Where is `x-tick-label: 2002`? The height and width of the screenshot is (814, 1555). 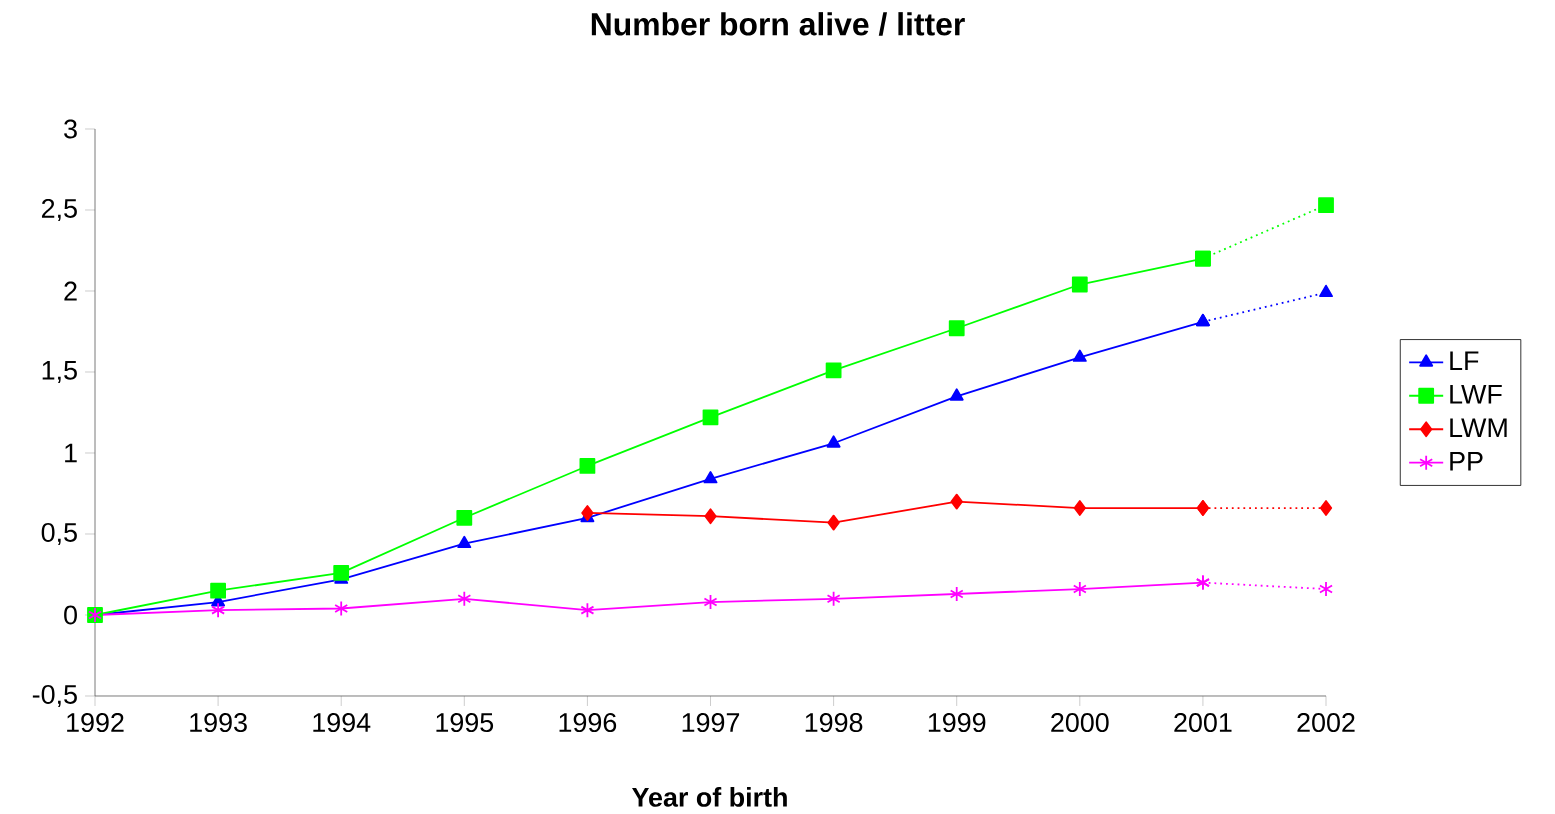
x-tick-label: 2002 is located at coordinates (1326, 723).